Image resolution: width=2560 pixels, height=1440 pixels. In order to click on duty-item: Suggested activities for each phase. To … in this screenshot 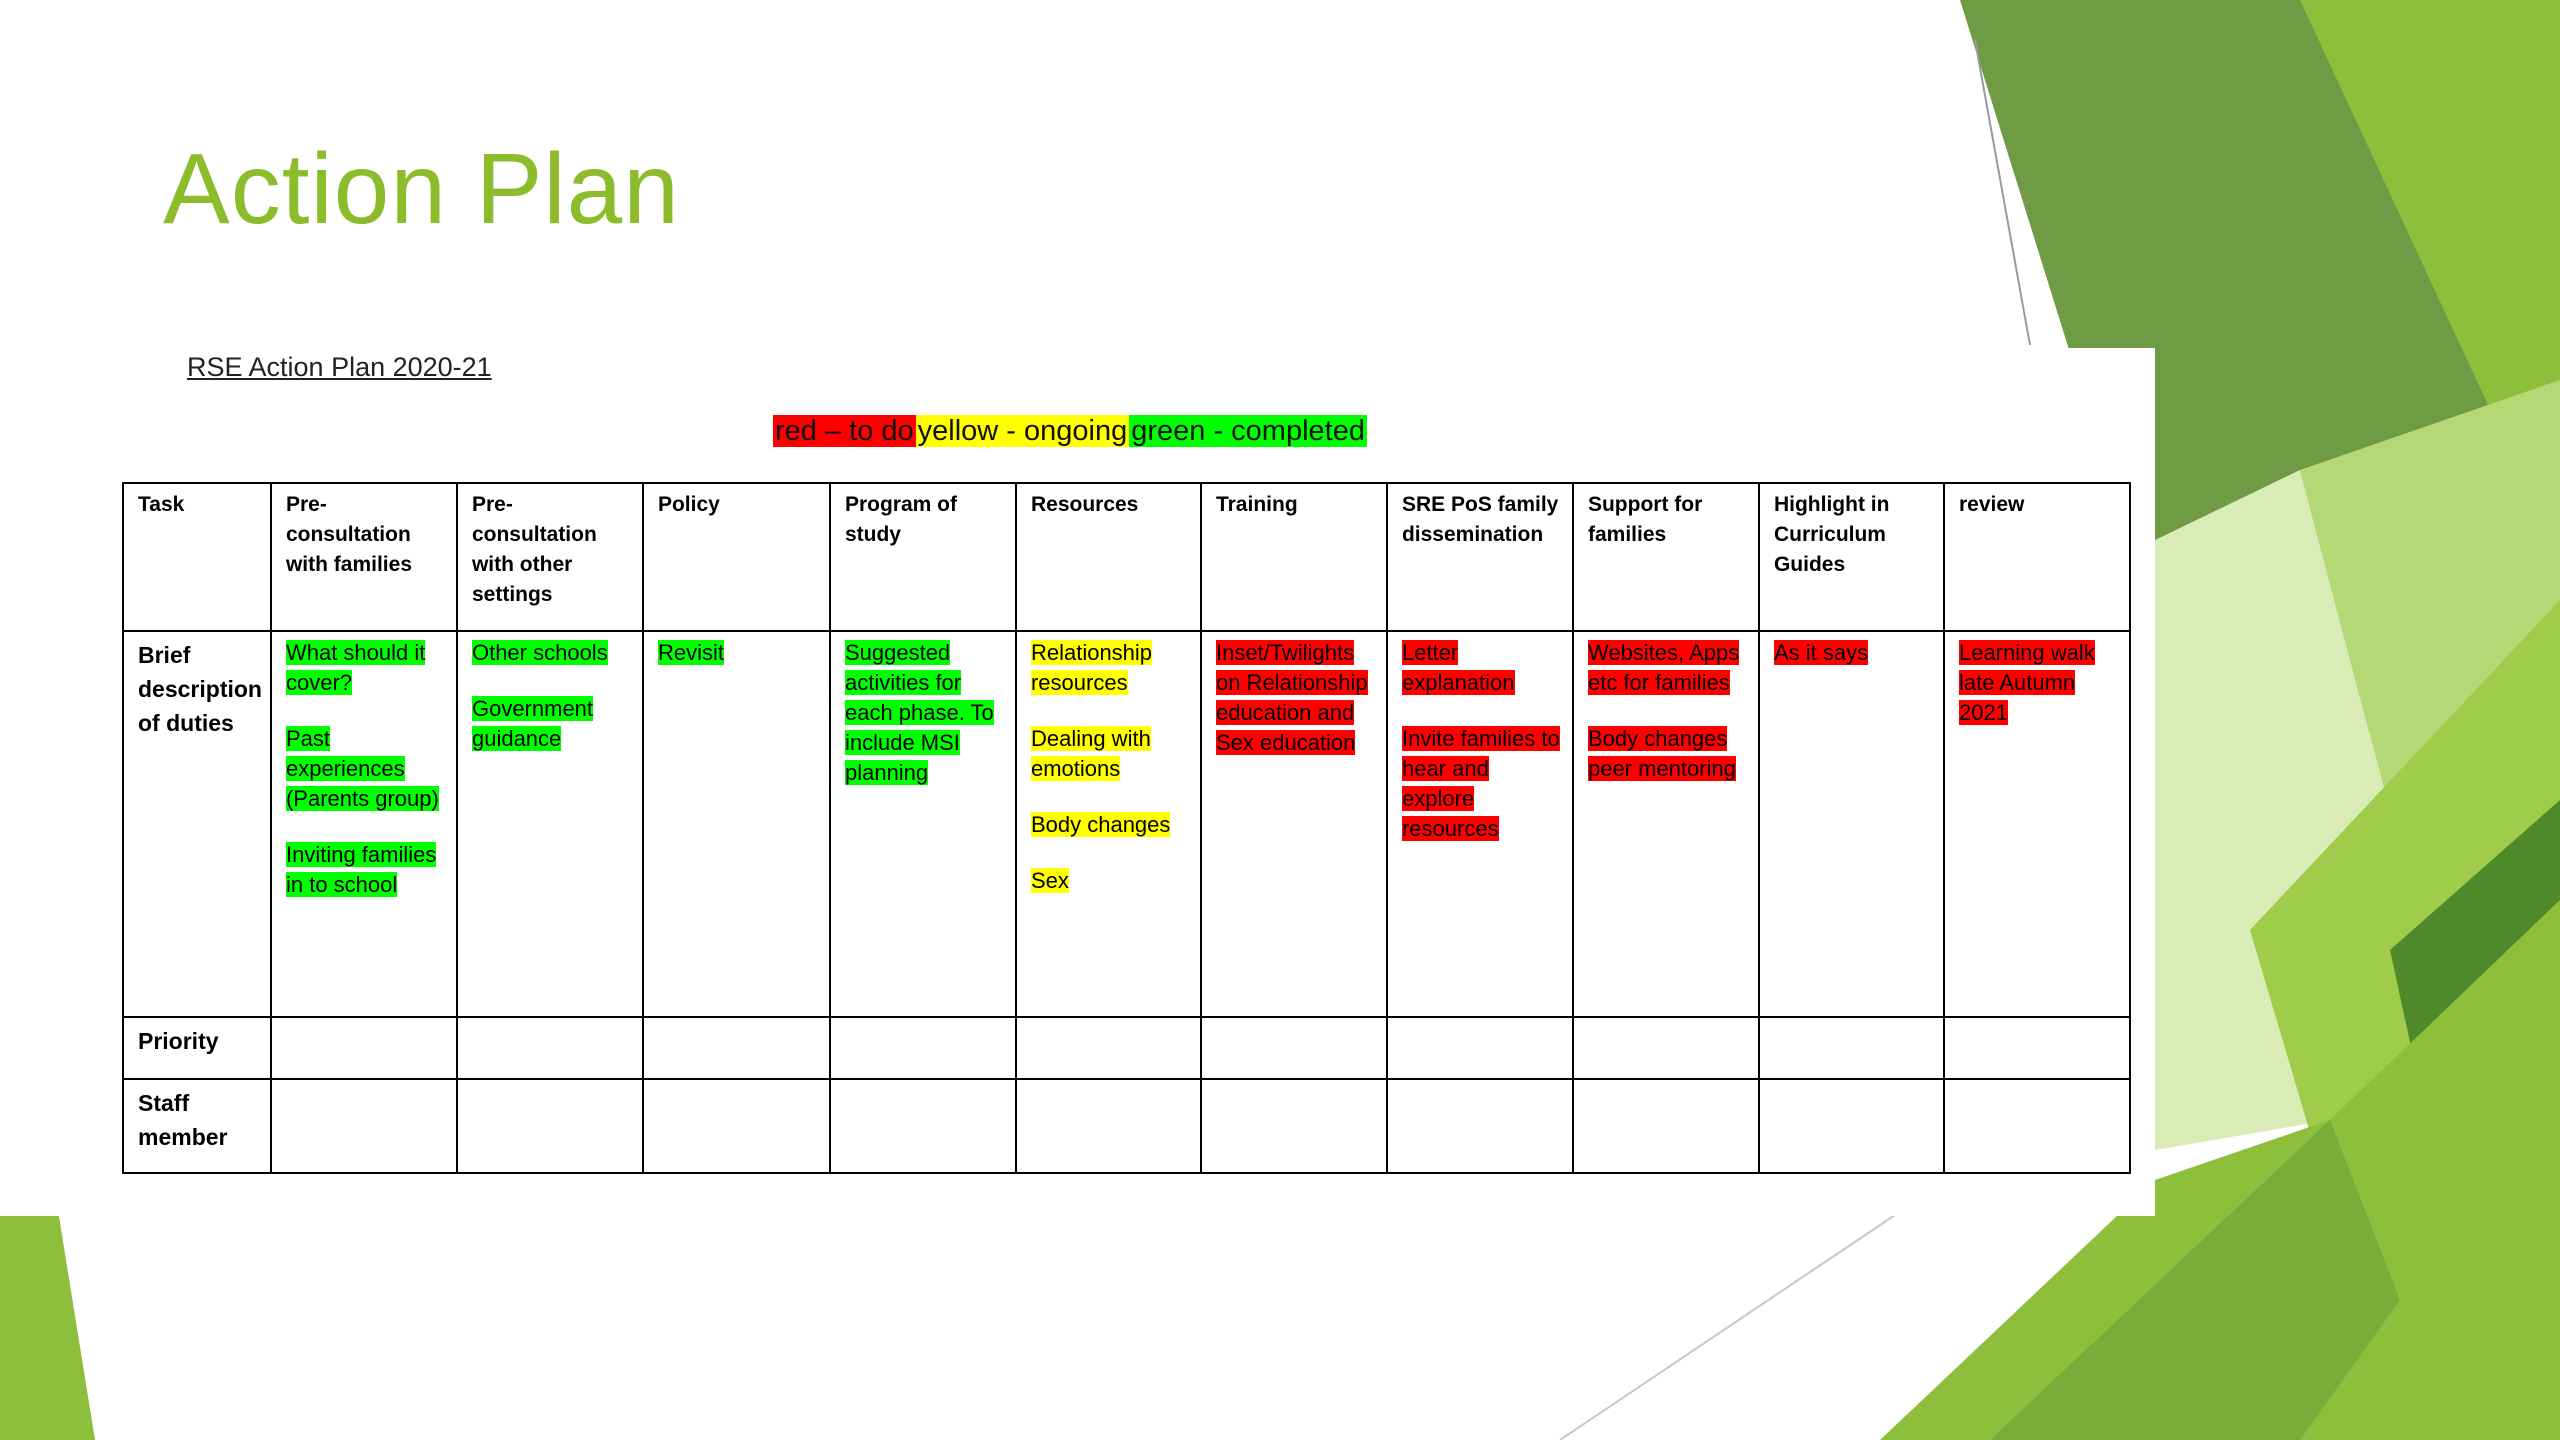, I will do `click(925, 713)`.